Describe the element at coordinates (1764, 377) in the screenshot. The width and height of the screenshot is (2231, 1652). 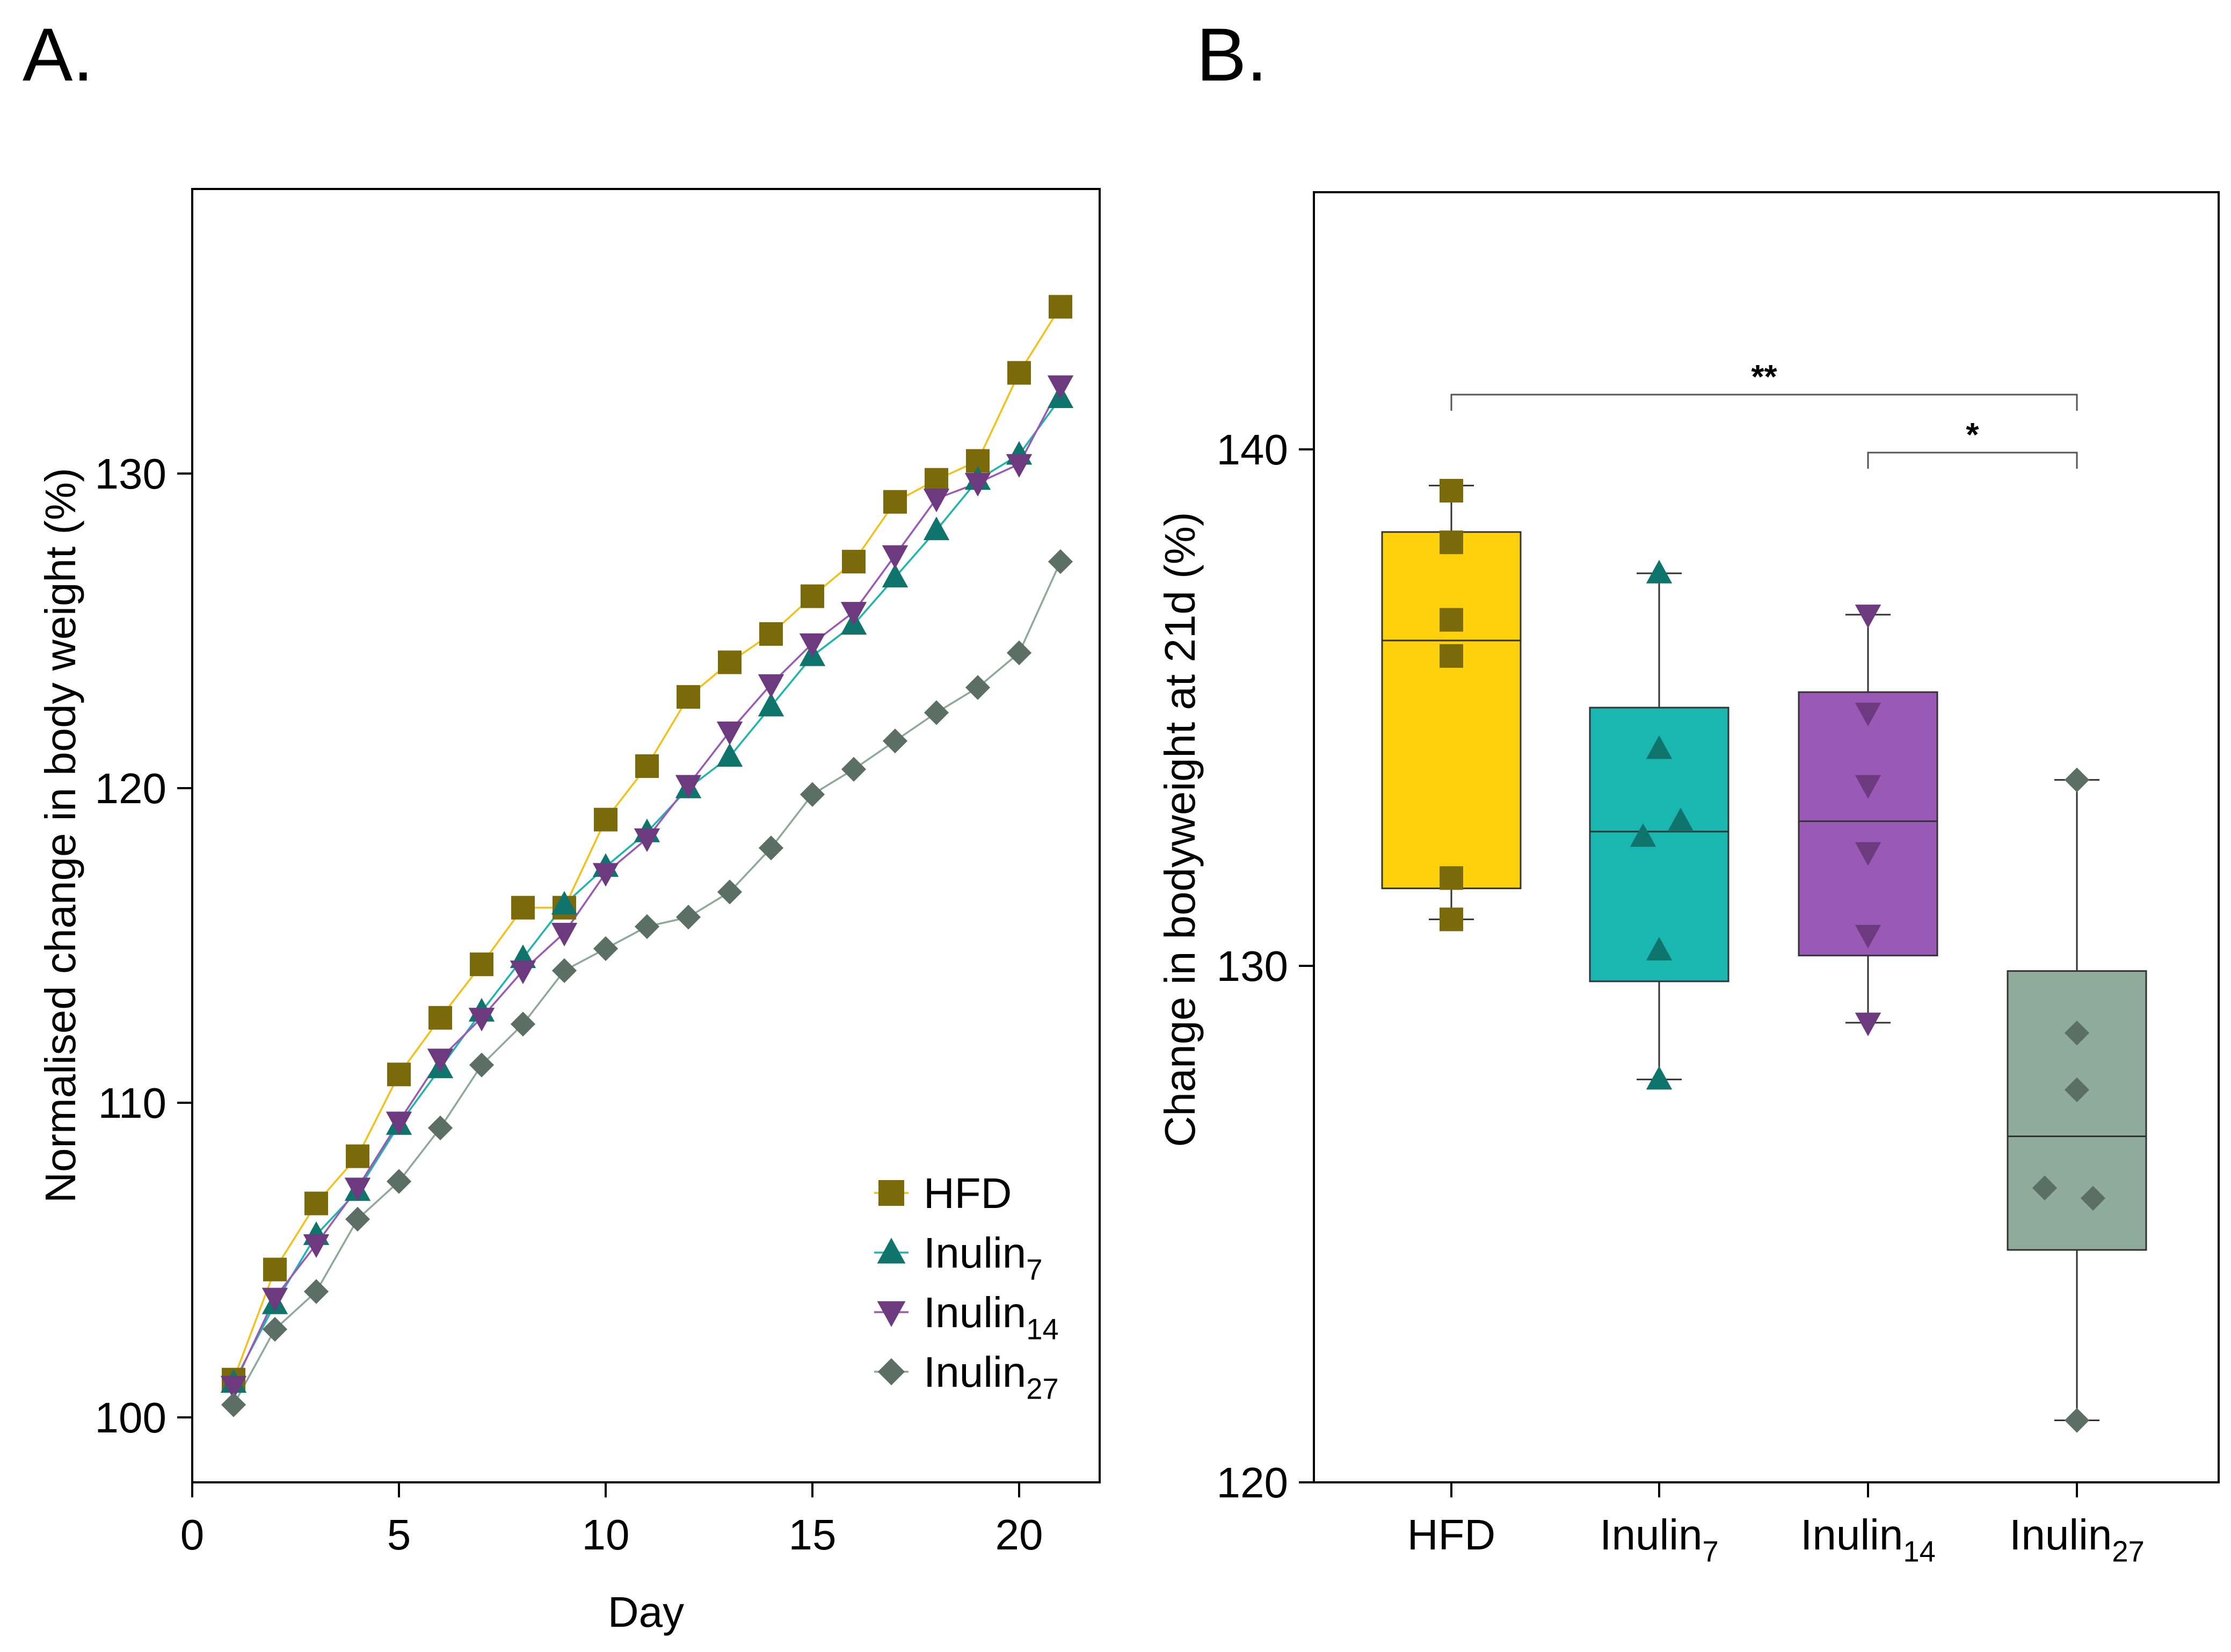
I see `significance-label: **` at that location.